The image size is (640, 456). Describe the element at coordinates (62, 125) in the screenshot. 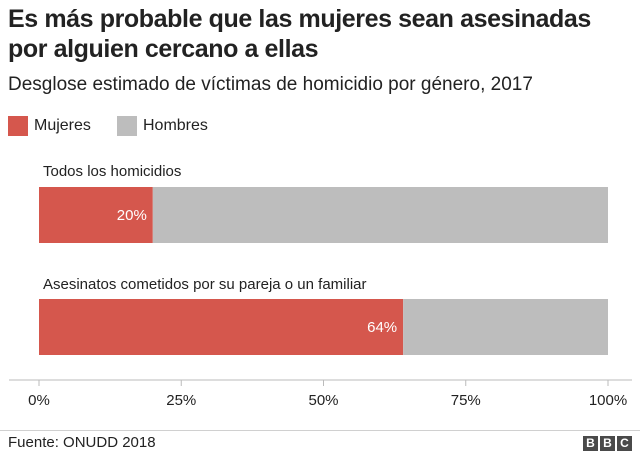

I see `legend-label-mujeres: Mujeres` at that location.